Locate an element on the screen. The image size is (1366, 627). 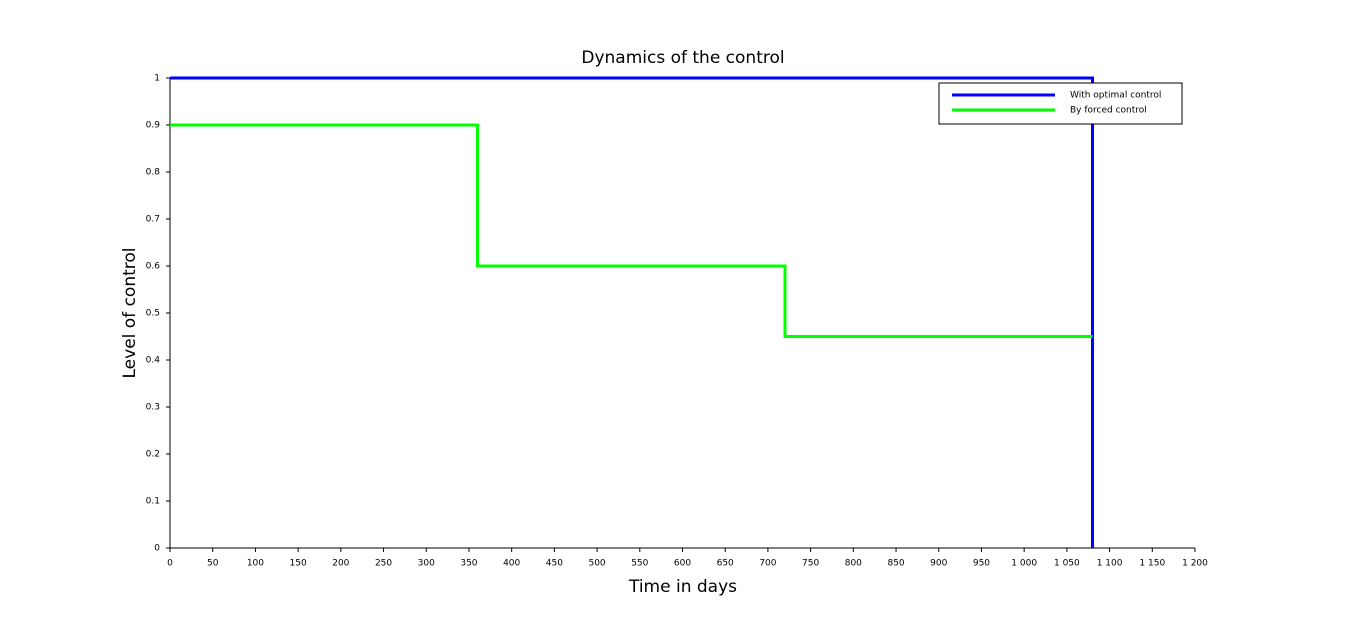
y-axis-label: Level of control is located at coordinates (130, 313).